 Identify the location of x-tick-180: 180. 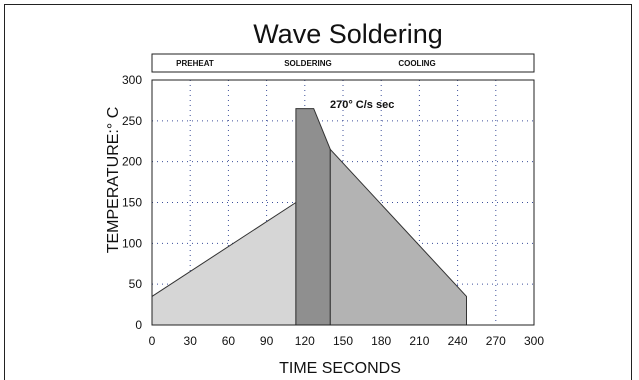
(381, 341).